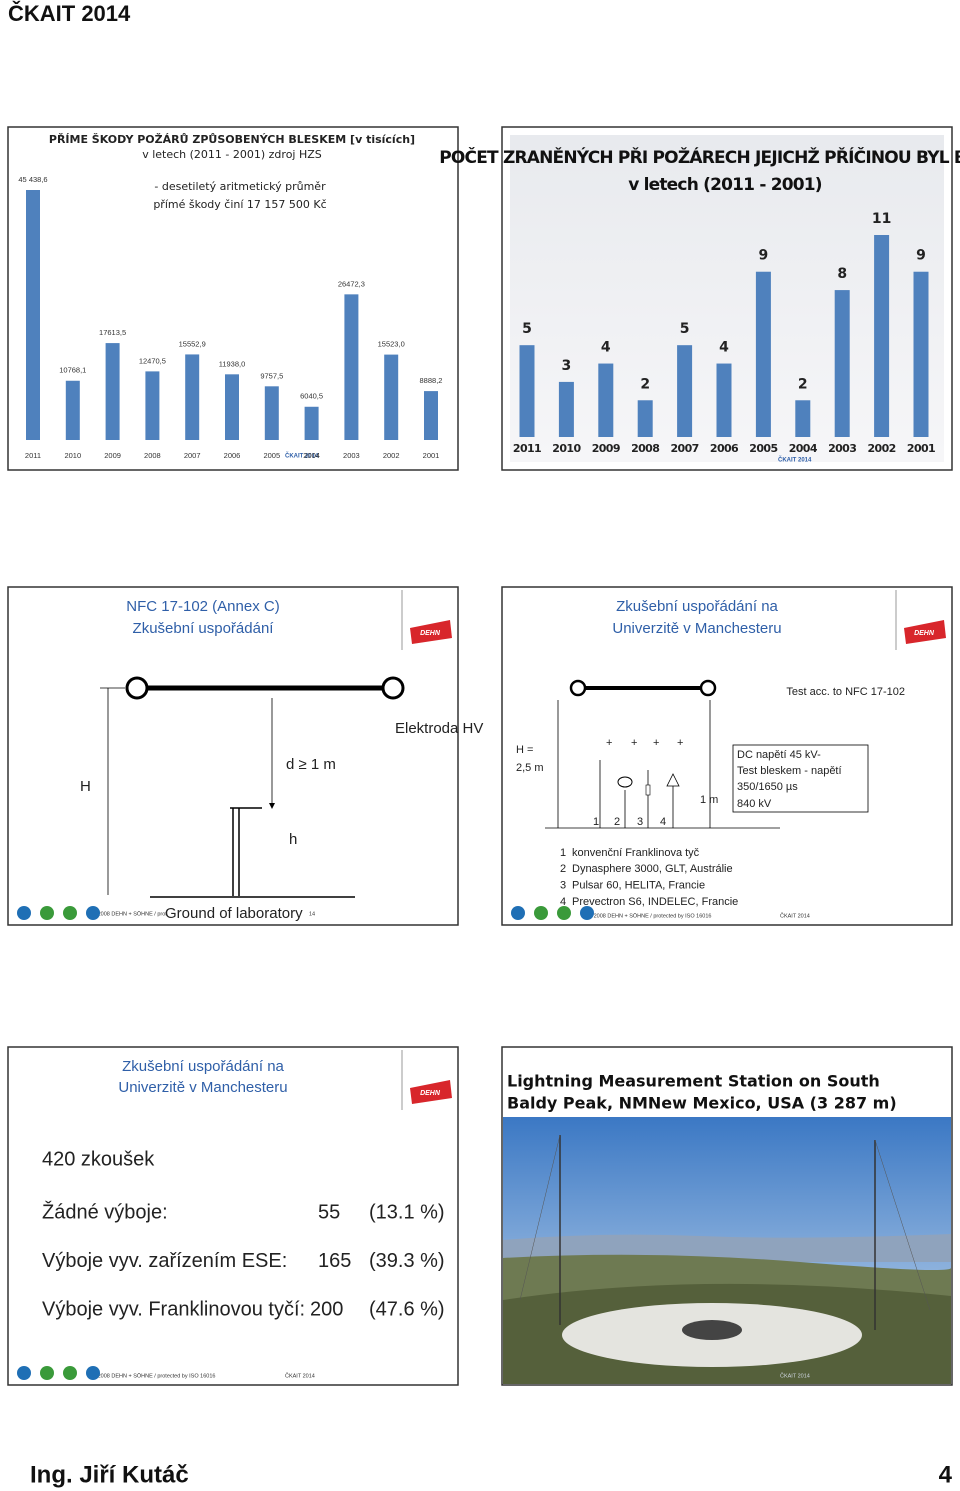 The width and height of the screenshot is (960, 1491). I want to click on list-number: 2, so click(563, 869).